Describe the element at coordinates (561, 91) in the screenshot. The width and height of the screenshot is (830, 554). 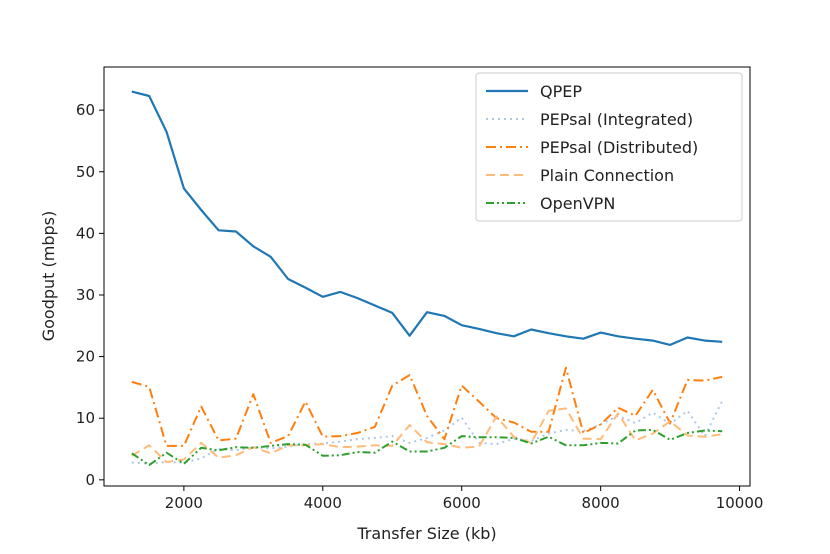
I see `legend-label-qpep: QPEP` at that location.